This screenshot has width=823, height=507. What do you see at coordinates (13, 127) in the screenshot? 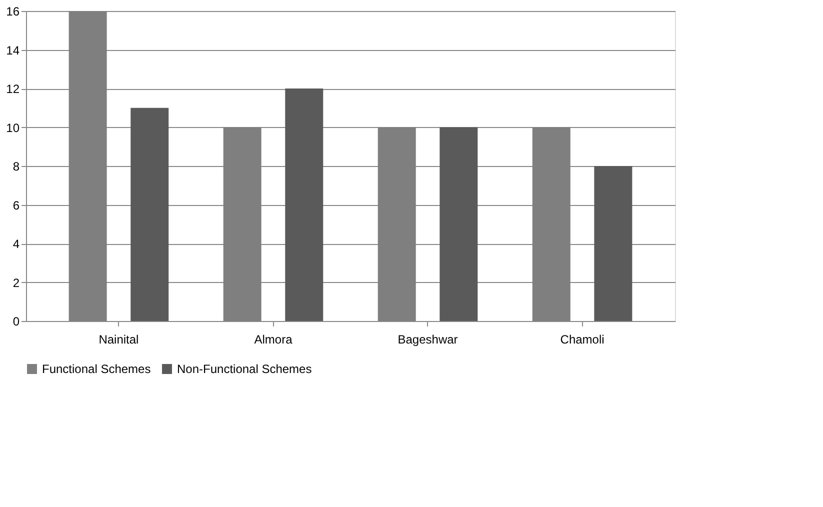
I see `y-tick-label: 10` at bounding box center [13, 127].